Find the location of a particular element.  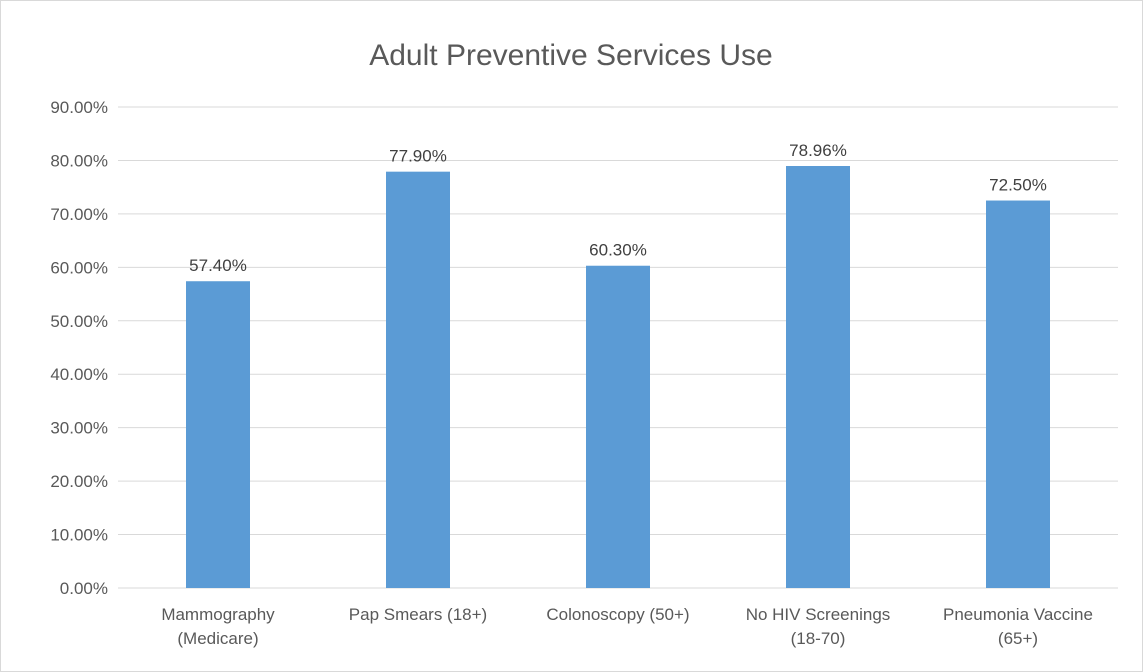

y-tick-label: 10.00% is located at coordinates (79, 535).